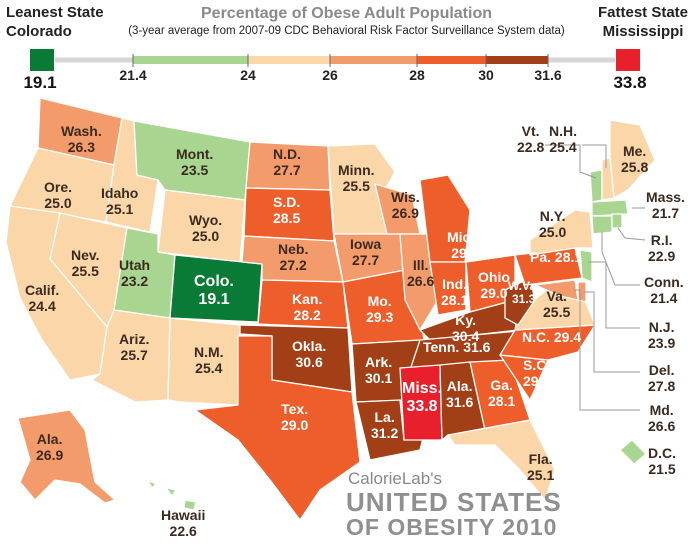  What do you see at coordinates (293, 257) in the screenshot?
I see `label-neb: Neb. 27.2` at bounding box center [293, 257].